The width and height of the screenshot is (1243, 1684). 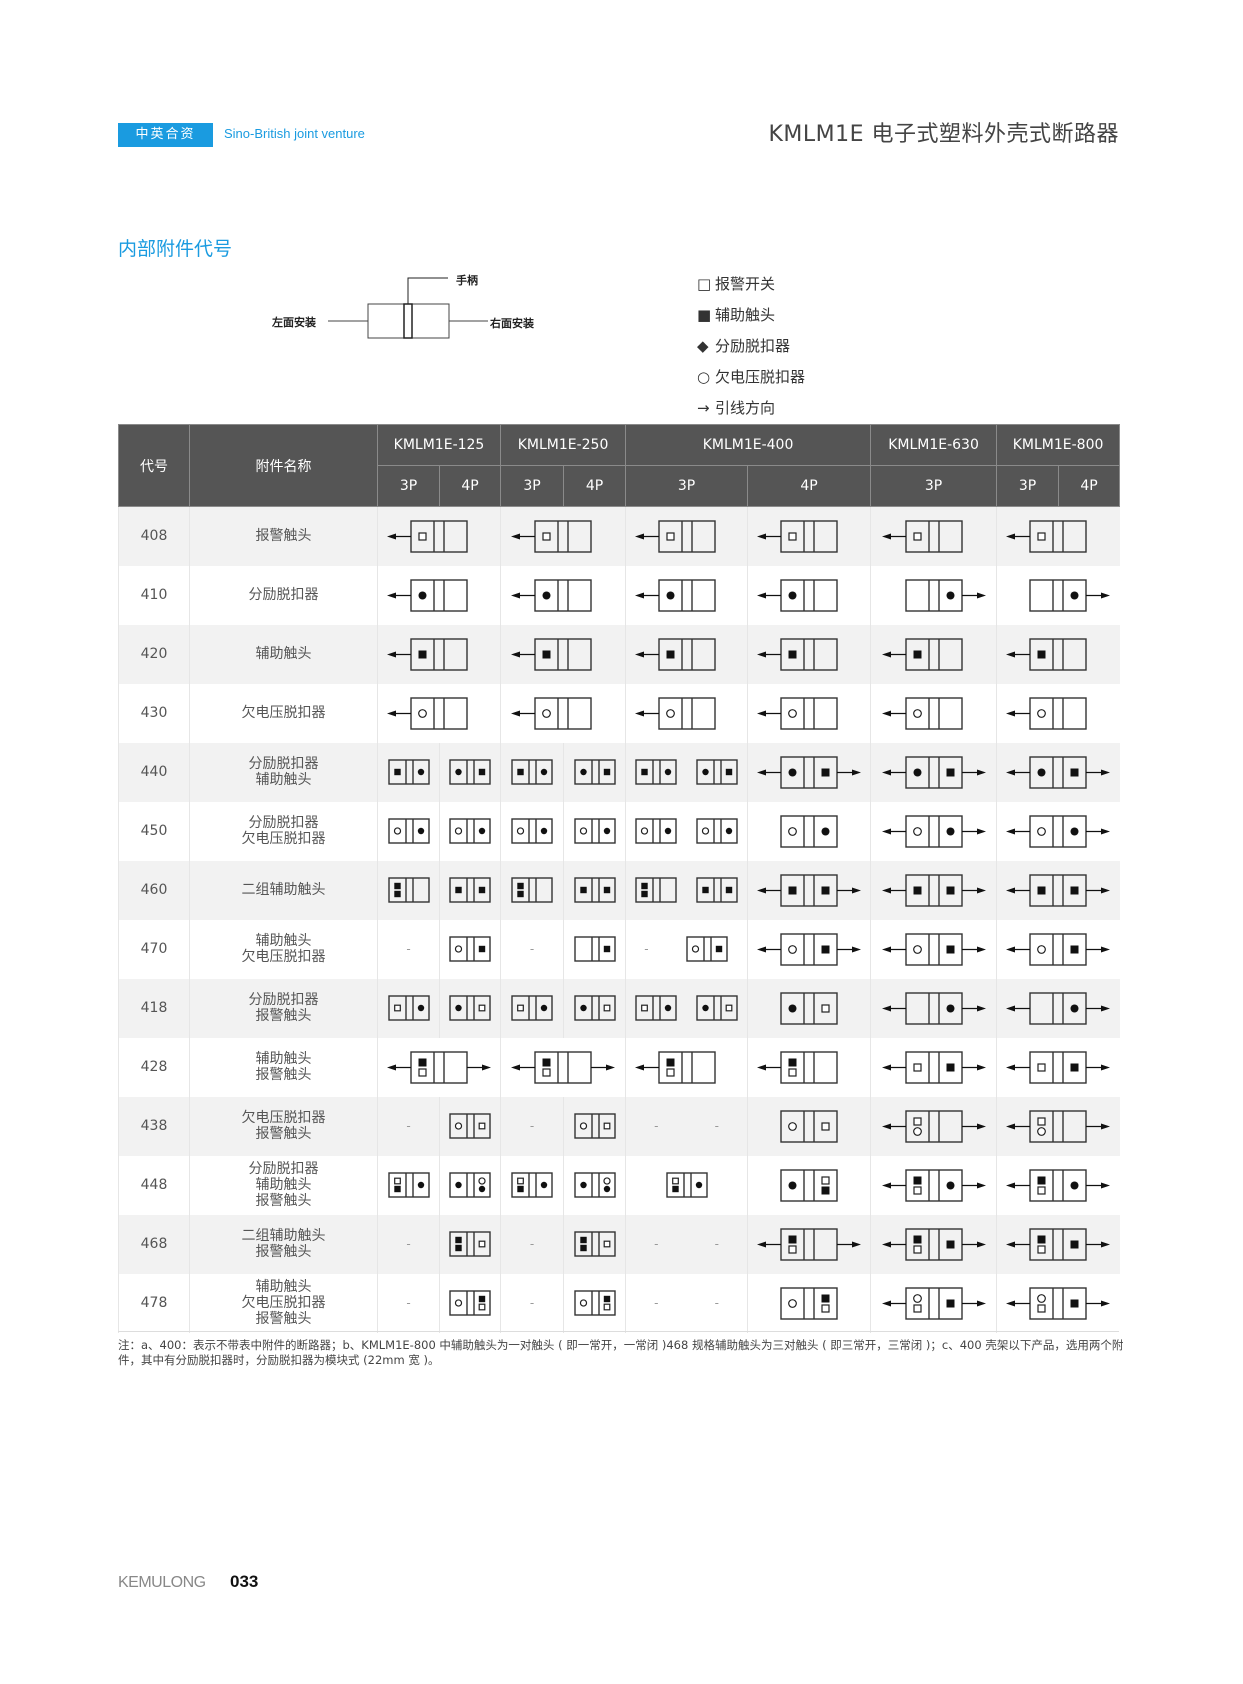 I want to click on accessory-name-line: 分励脱扣器, so click(x=283, y=823).